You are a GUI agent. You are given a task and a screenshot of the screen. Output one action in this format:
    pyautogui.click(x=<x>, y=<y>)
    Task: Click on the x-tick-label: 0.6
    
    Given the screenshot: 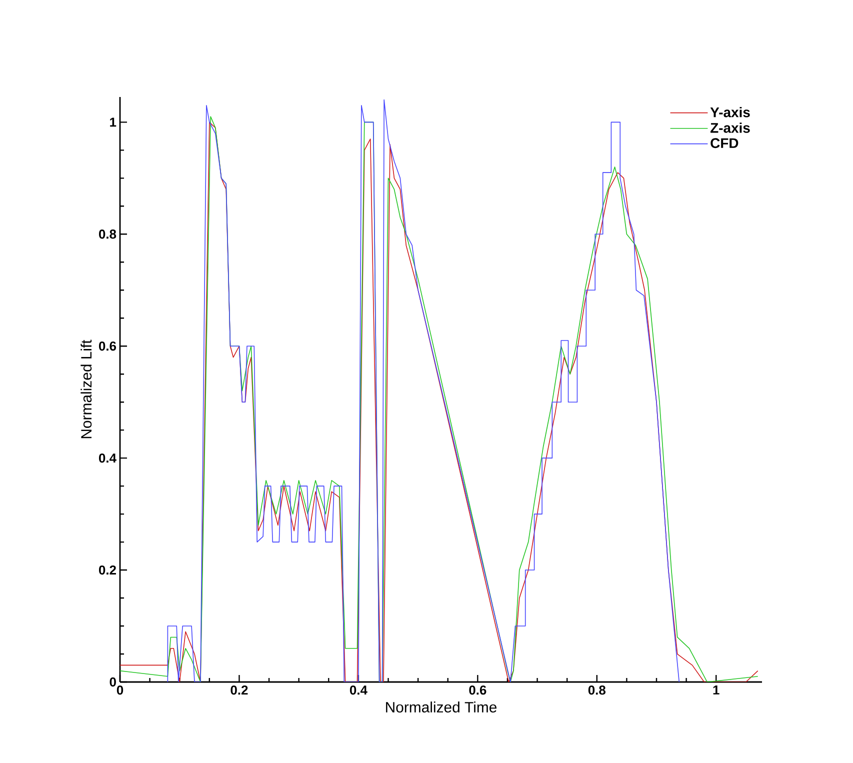 What is the action you would take?
    pyautogui.click(x=477, y=690)
    